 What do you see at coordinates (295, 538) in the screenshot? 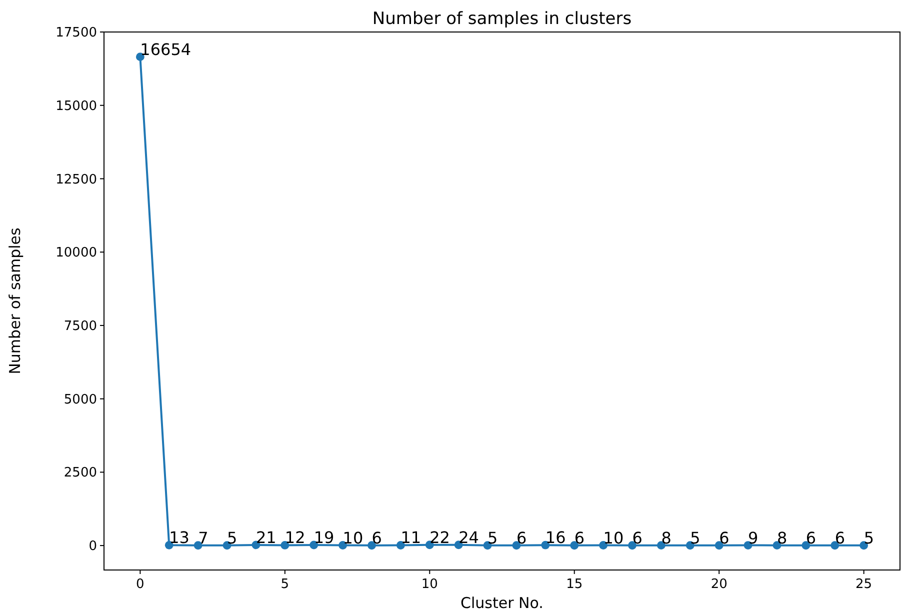
I see `data-label: 12` at bounding box center [295, 538].